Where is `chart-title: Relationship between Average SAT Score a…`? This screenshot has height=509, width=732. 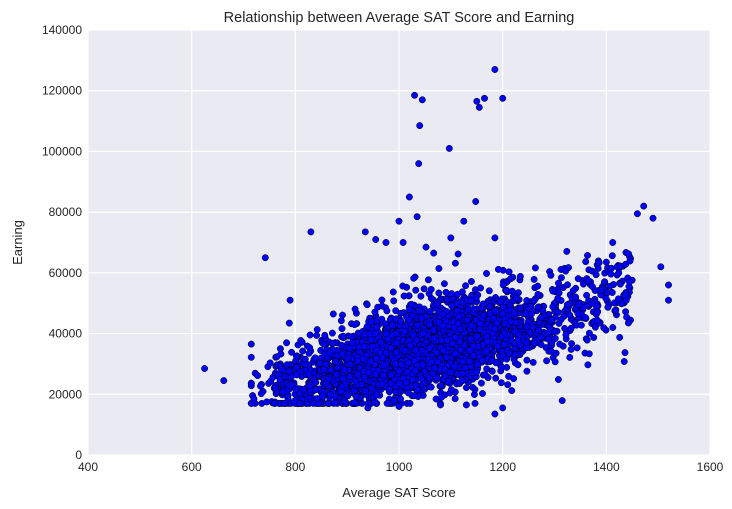 chart-title: Relationship between Average SAT Score a… is located at coordinates (399, 18).